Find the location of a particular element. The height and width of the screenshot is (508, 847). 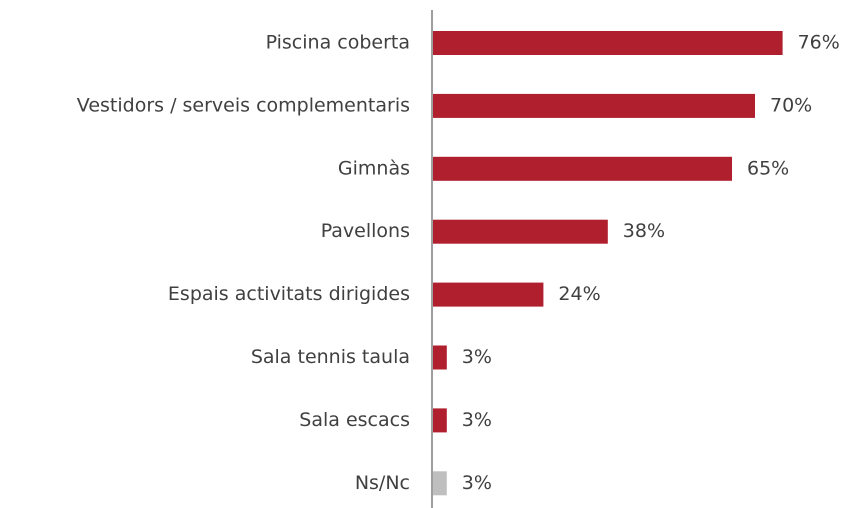

category-label: Sala escacs is located at coordinates (354, 420).